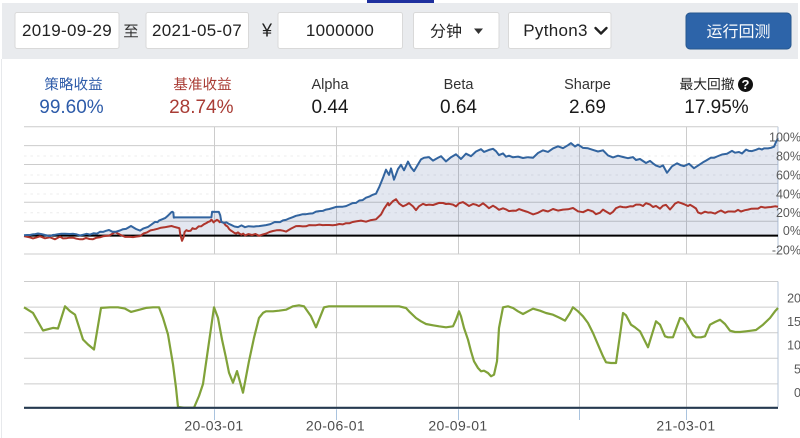 The height and width of the screenshot is (438, 800). I want to click on svg-text: 0, so click(797, 393).